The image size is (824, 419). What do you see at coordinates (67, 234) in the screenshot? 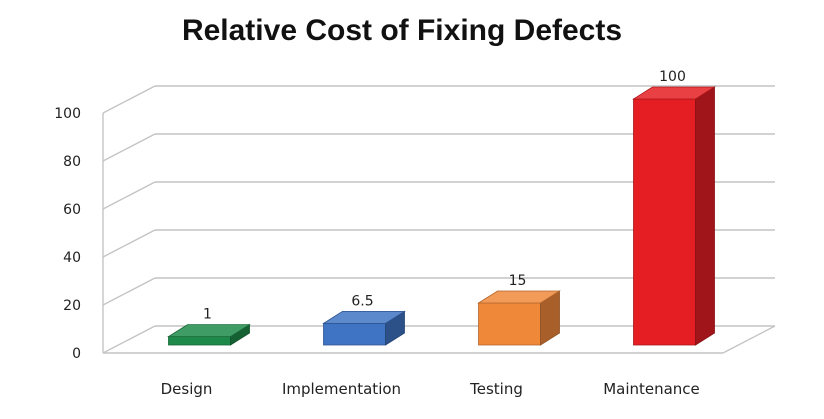
I see `y-axis-ticks: 0 20 40 60 80 100` at bounding box center [67, 234].